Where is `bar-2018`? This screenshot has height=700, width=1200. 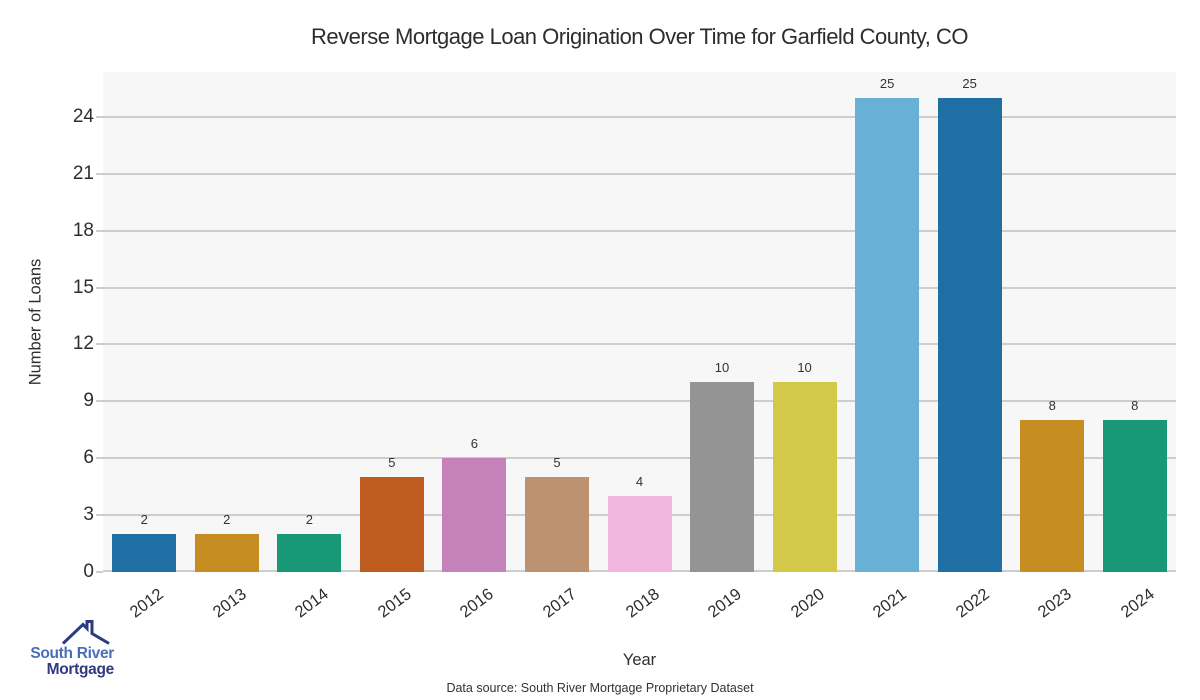
bar-2018 is located at coordinates (639, 534).